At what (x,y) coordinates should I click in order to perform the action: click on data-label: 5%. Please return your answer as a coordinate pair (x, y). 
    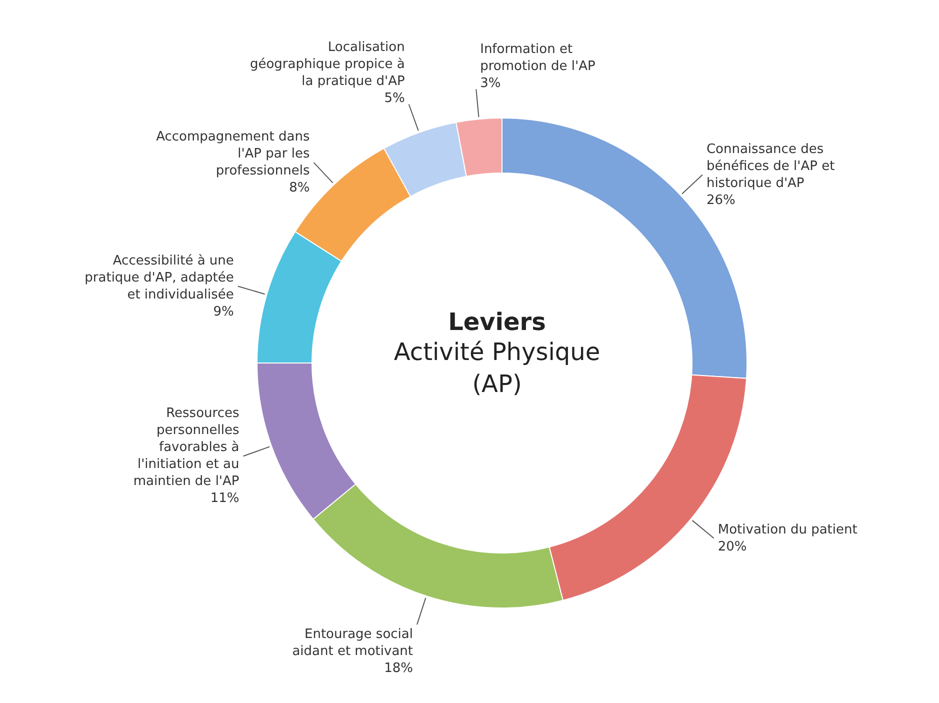
    Looking at the image, I should click on (394, 98).